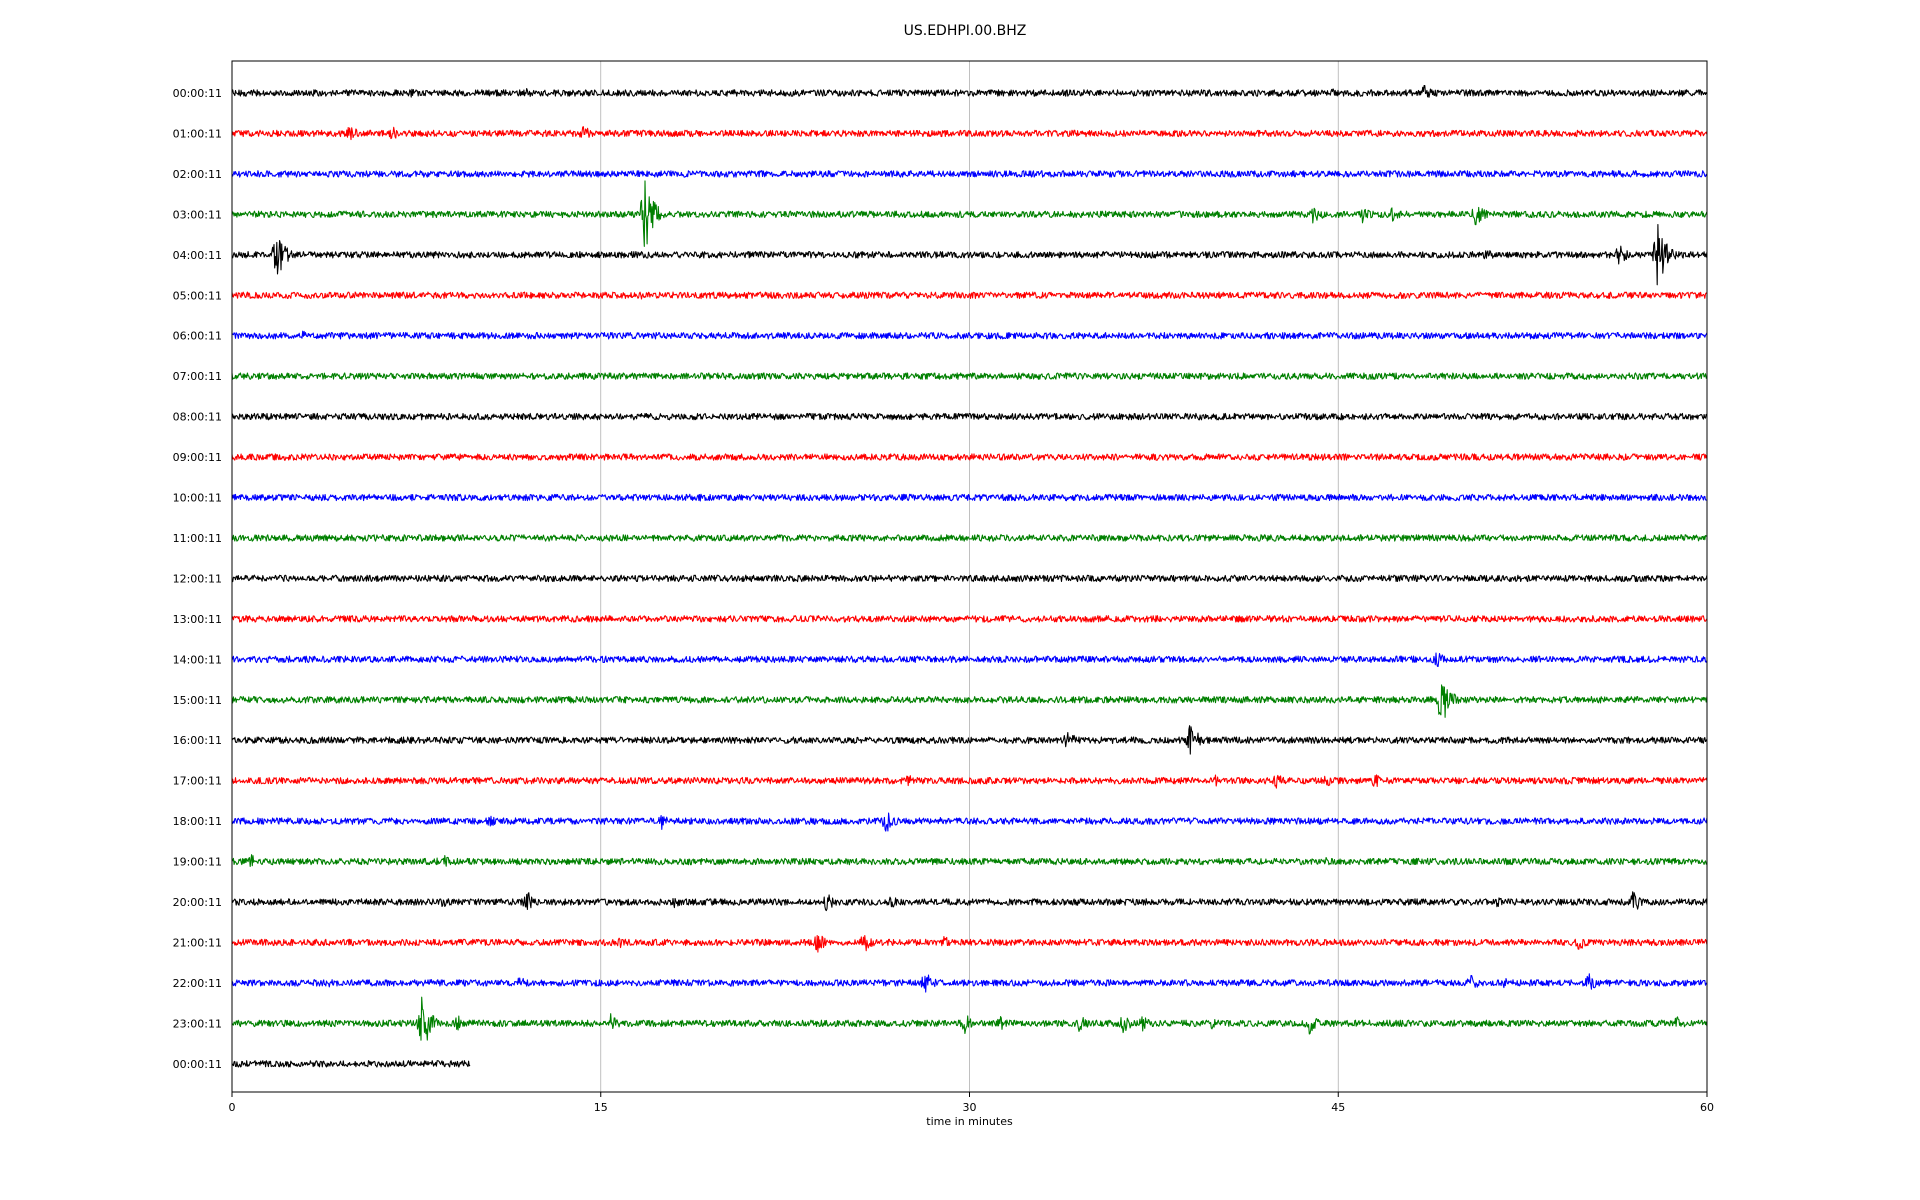  What do you see at coordinates (970, 1107) in the screenshot?
I see `x-tick-label: 30` at bounding box center [970, 1107].